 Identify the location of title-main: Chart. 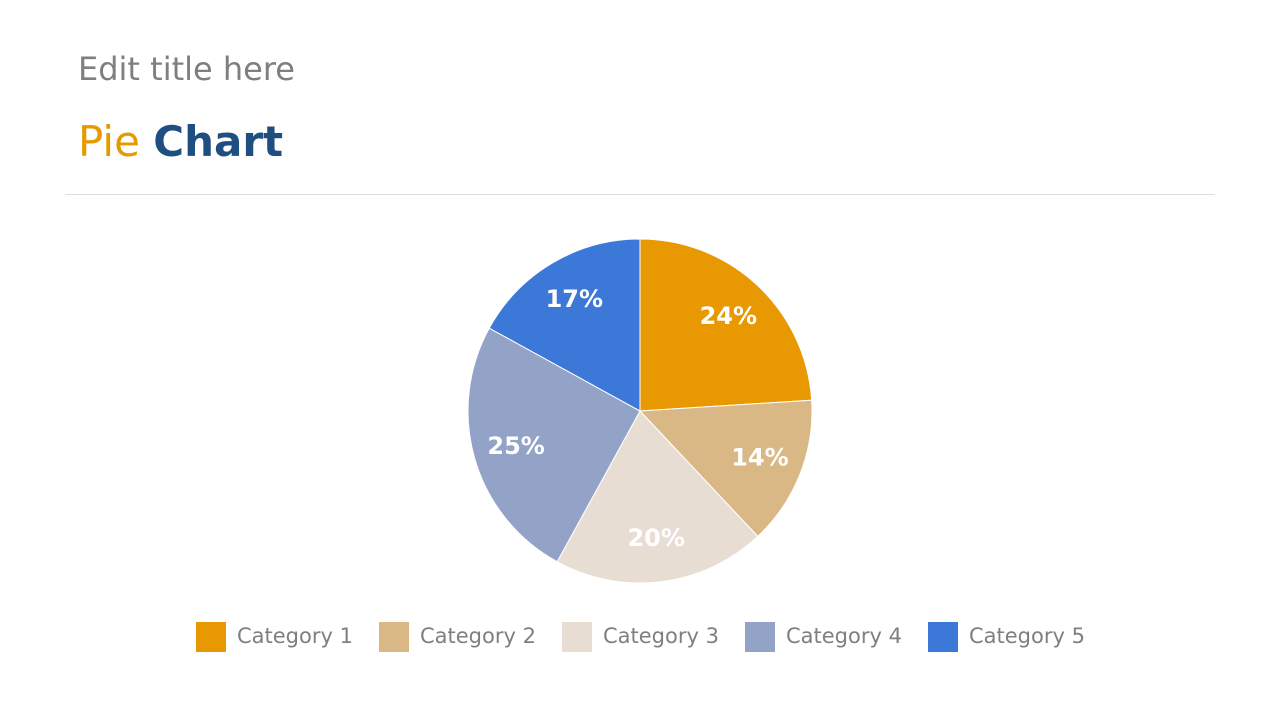
(218, 141).